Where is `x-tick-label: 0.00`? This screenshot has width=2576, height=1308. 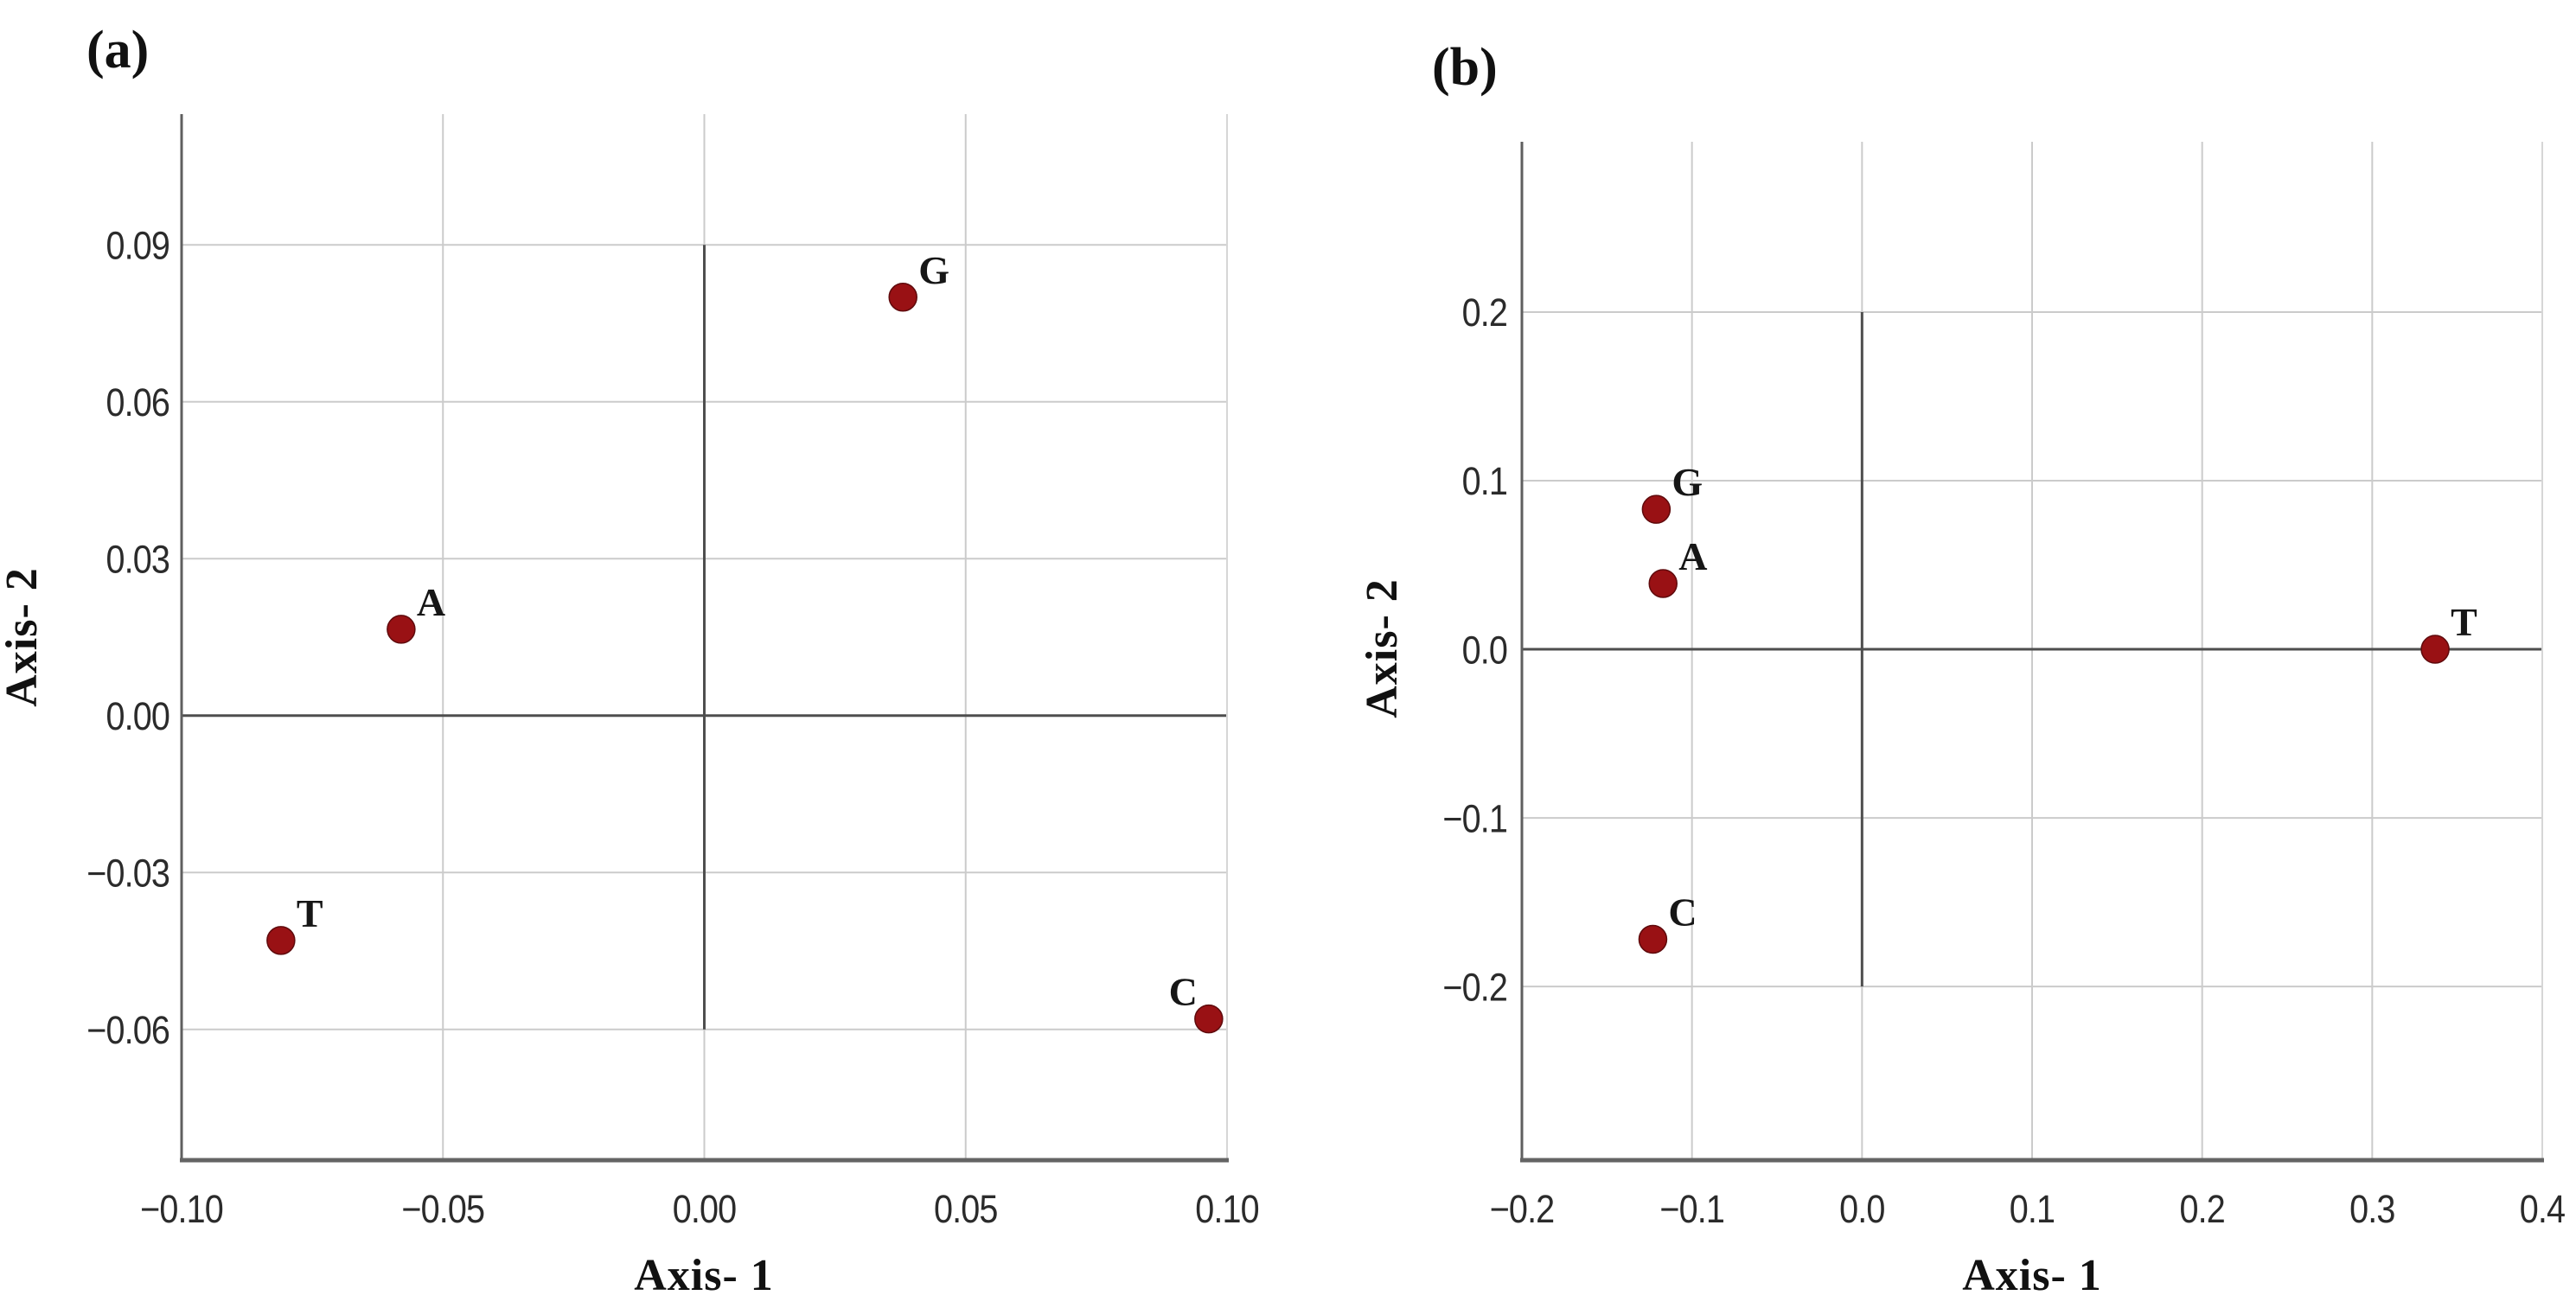
x-tick-label: 0.00 is located at coordinates (705, 1209).